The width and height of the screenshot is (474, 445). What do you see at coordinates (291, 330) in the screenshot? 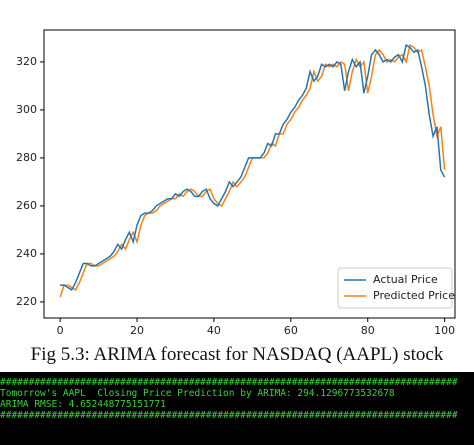
I see `x-tick-label: 60` at bounding box center [291, 330].